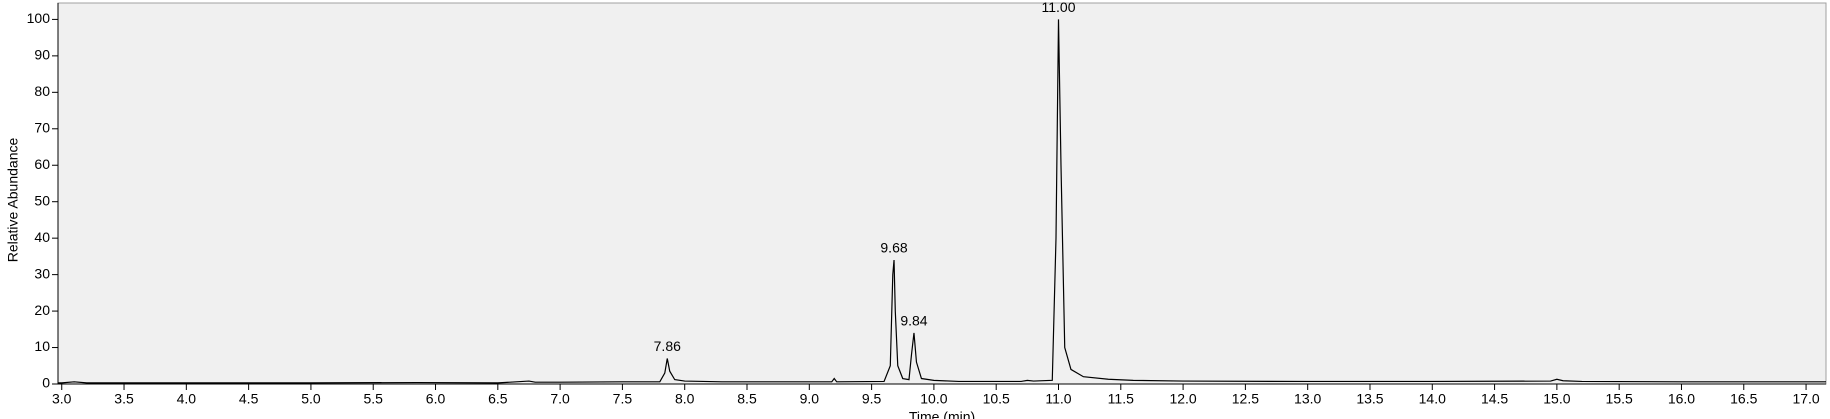 This screenshot has height=419, width=1830. Describe the element at coordinates (1245, 399) in the screenshot. I see `x-tick-label: 12.5` at that location.